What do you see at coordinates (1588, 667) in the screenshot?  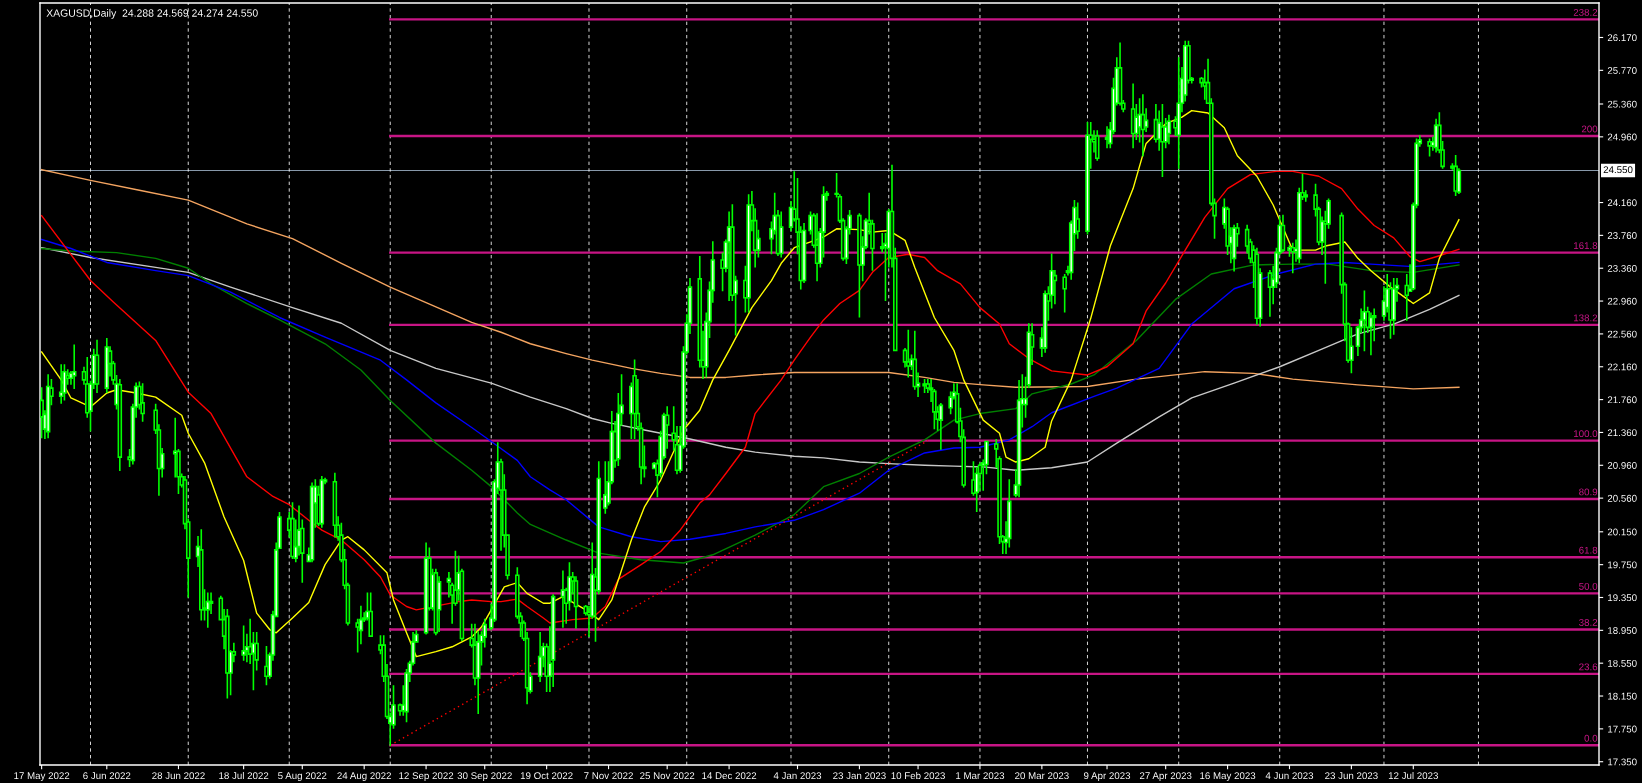 I see `series-label: 23.6` at bounding box center [1588, 667].